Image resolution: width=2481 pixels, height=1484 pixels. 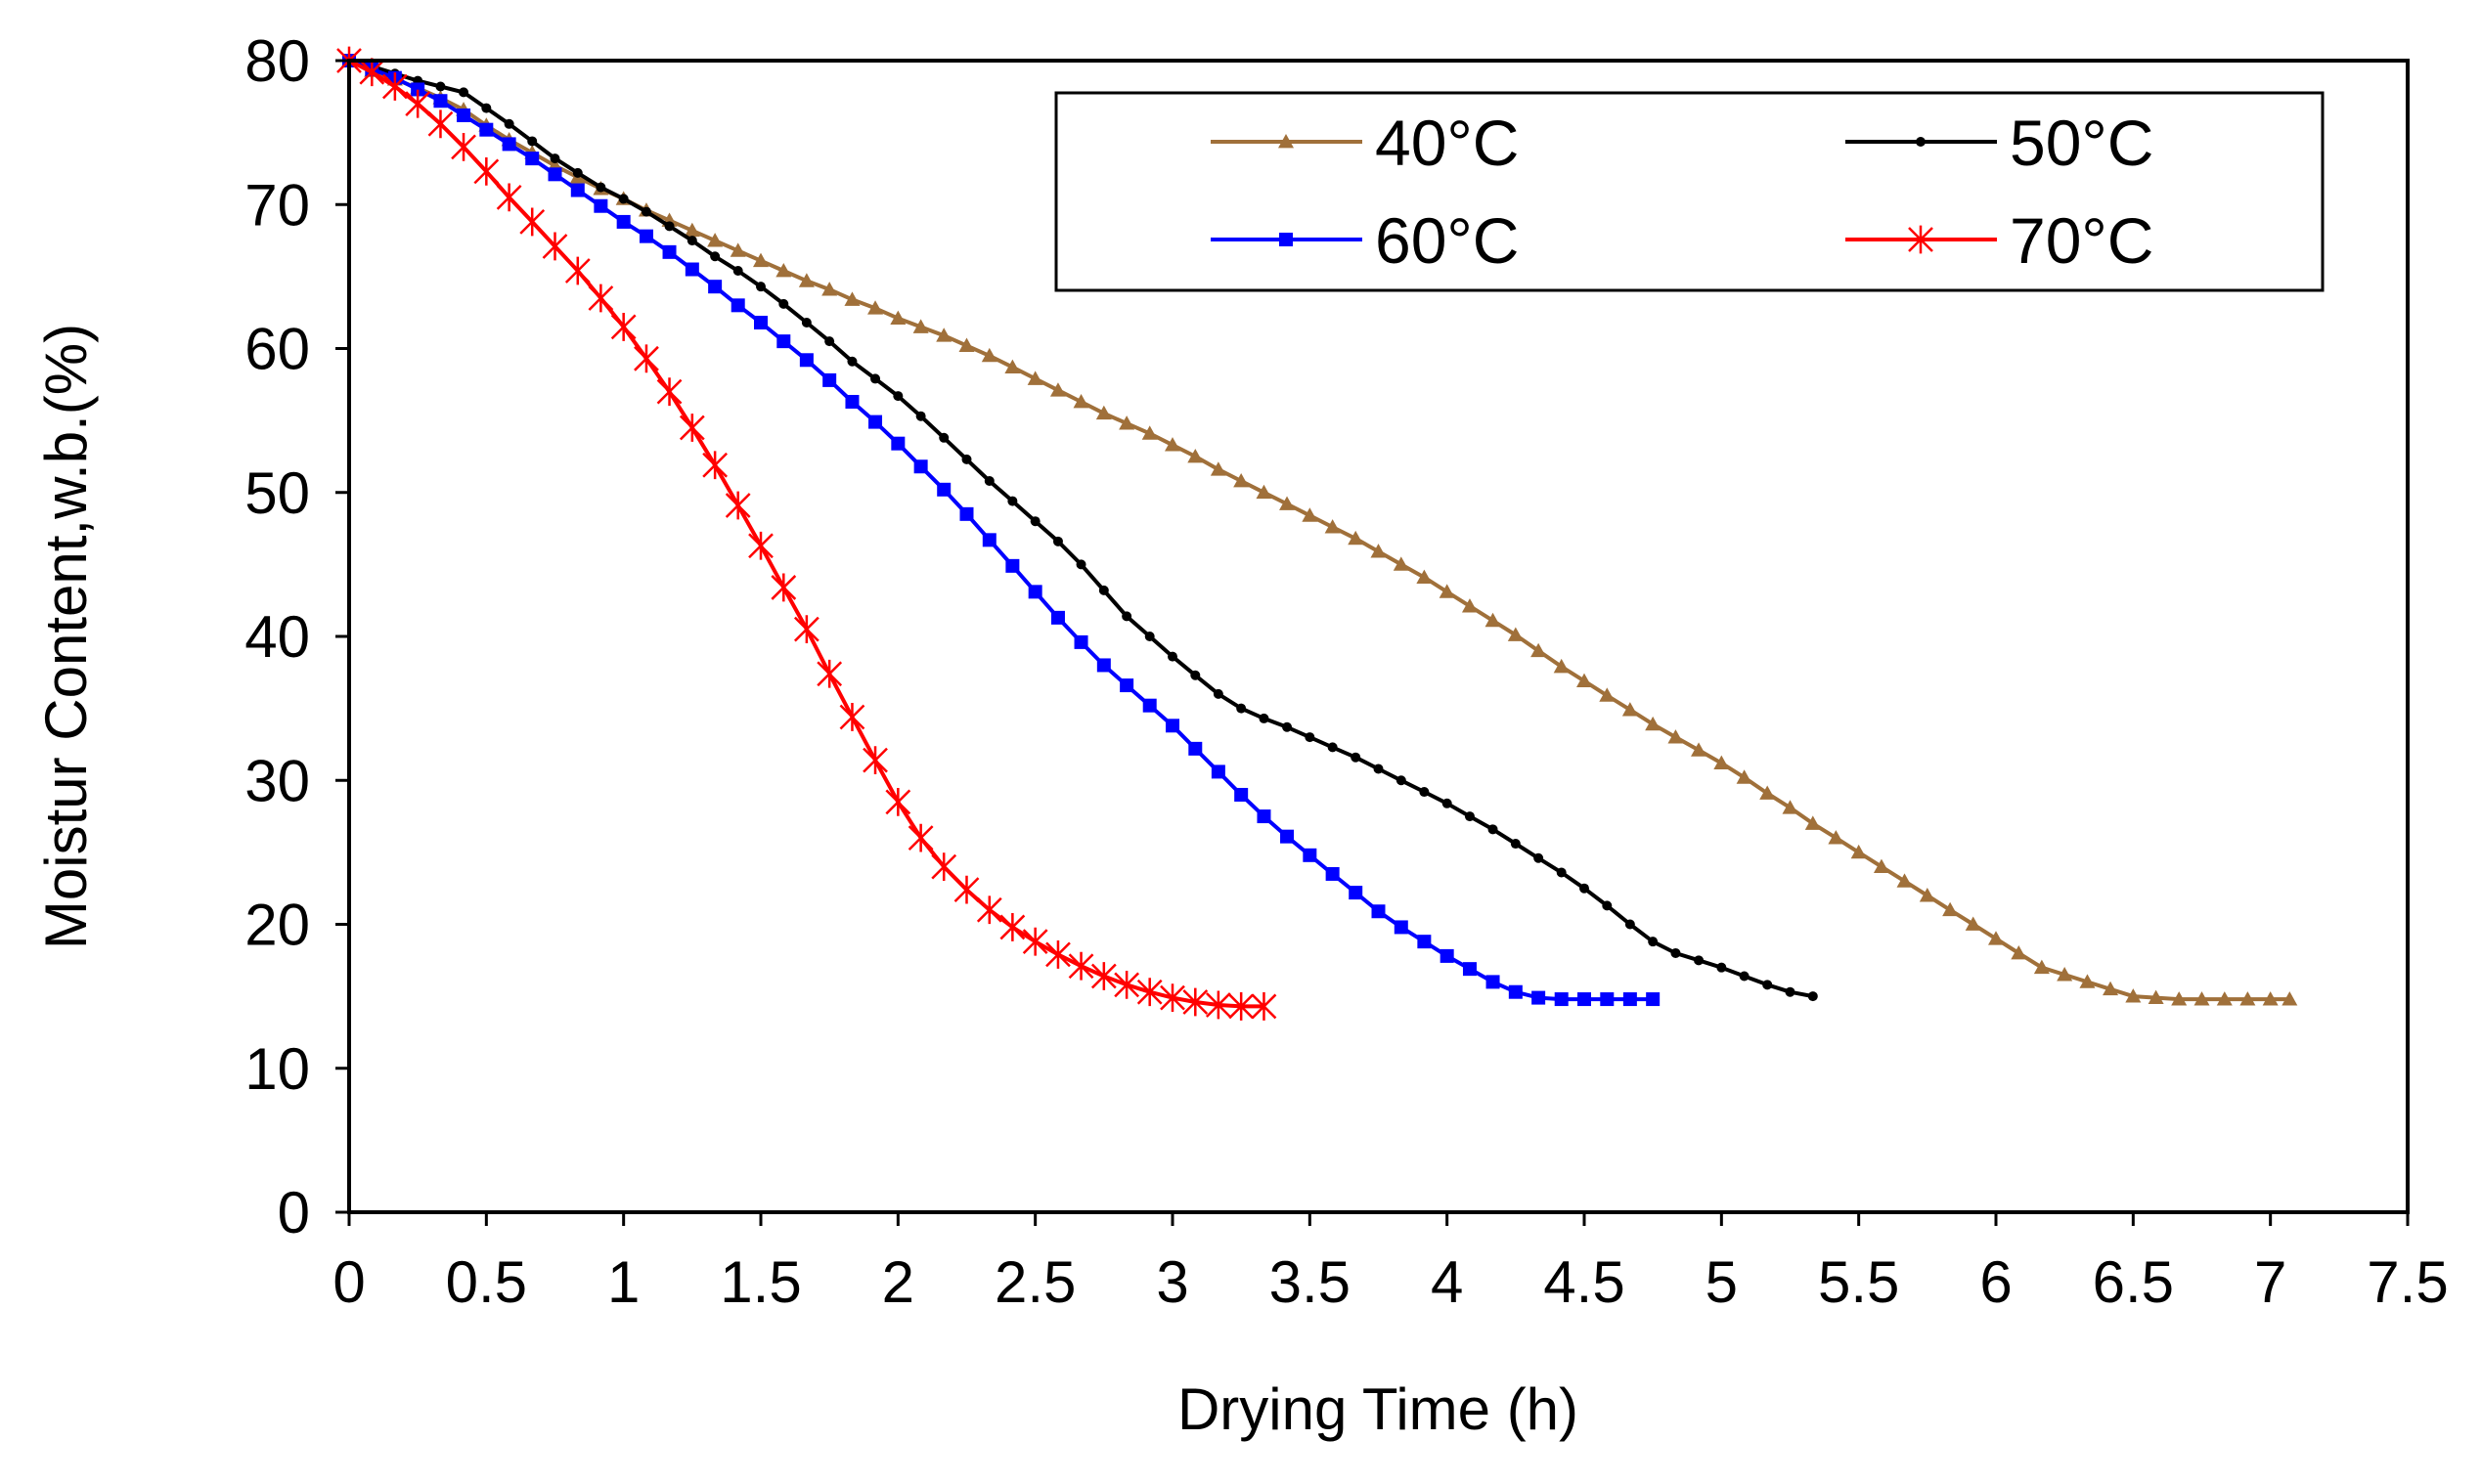 What do you see at coordinates (1365, 240) in the screenshot?
I see `legend-entry-60c: 60°C` at bounding box center [1365, 240].